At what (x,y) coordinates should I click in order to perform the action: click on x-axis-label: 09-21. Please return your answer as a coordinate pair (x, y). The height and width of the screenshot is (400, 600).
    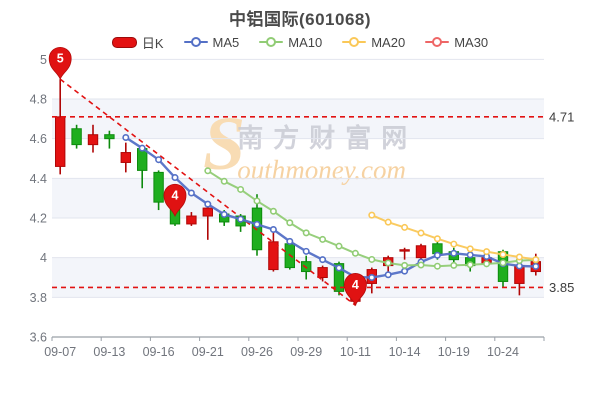
    Looking at the image, I should click on (208, 352).